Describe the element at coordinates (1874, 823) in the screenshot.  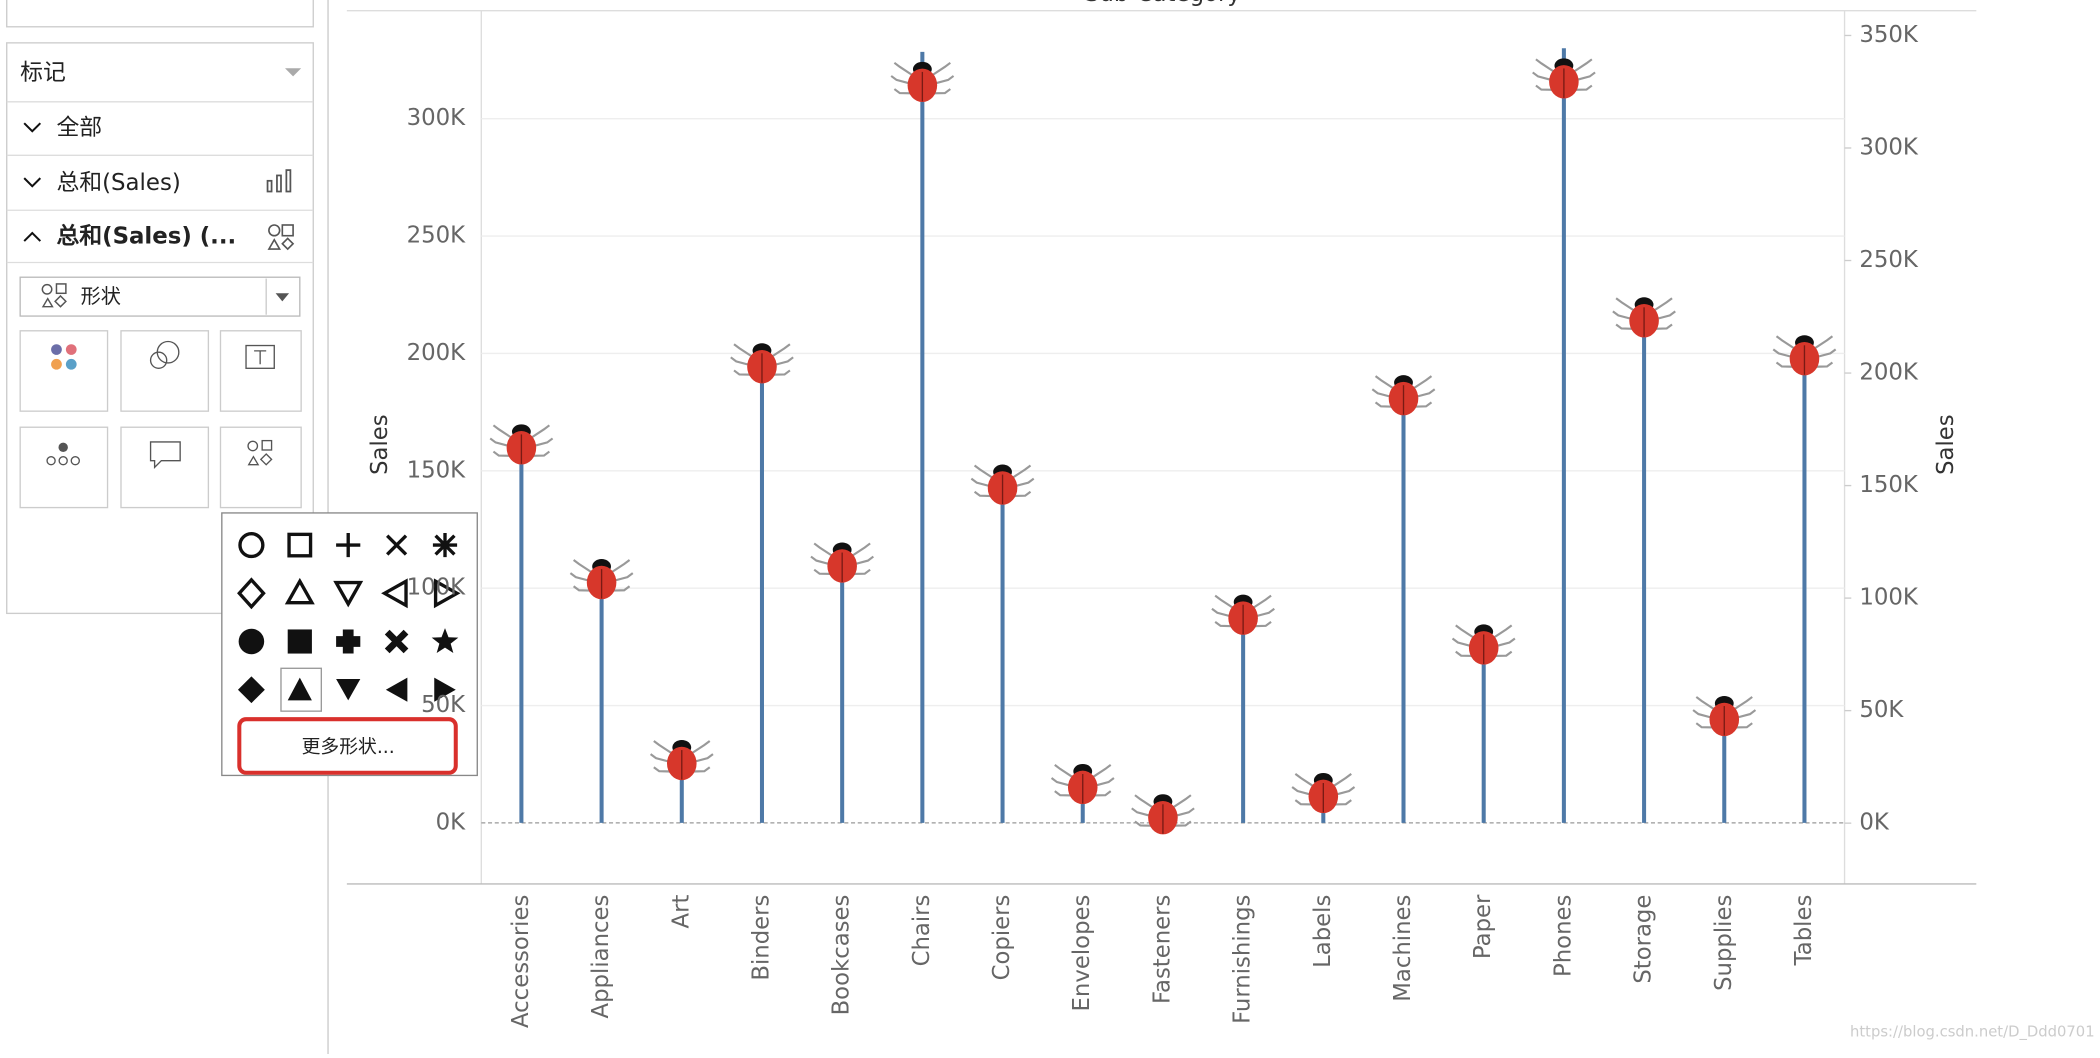
I see `y2-tick-label: 0K` at that location.